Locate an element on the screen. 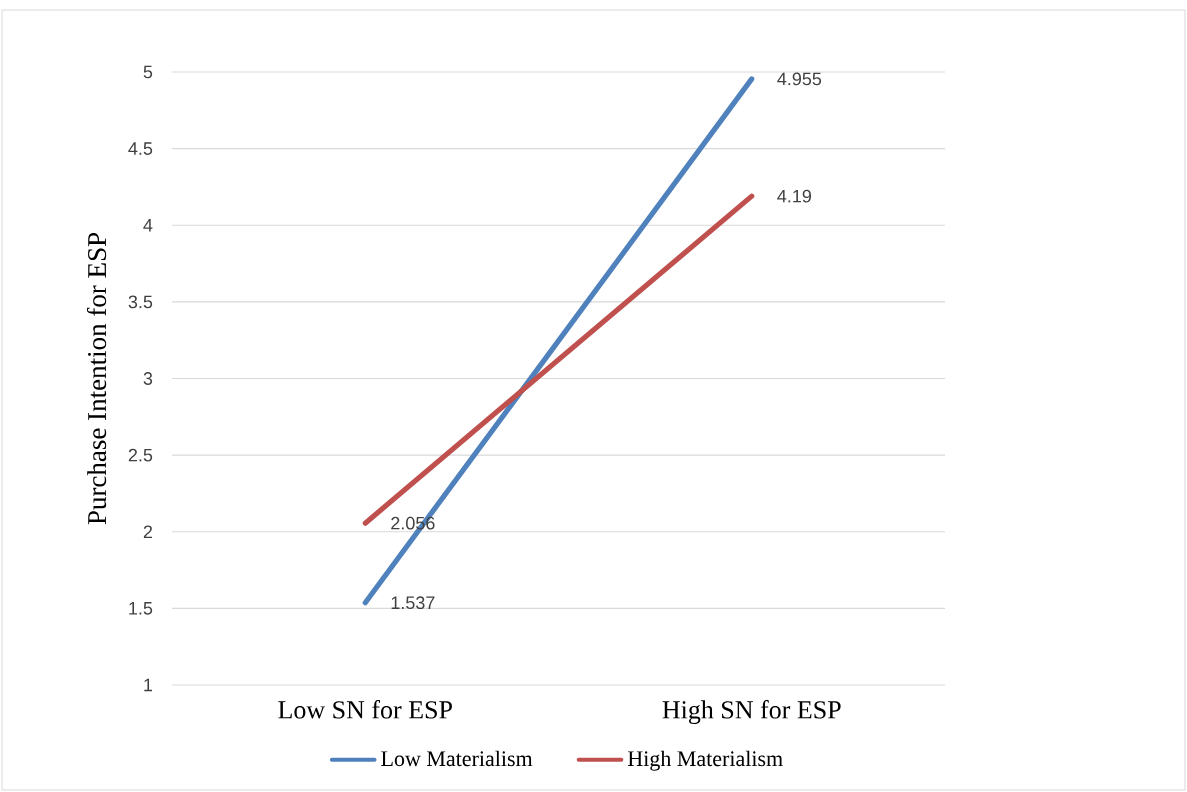 The image size is (1187, 792). y-tick-label: 3.5 is located at coordinates (140, 302).